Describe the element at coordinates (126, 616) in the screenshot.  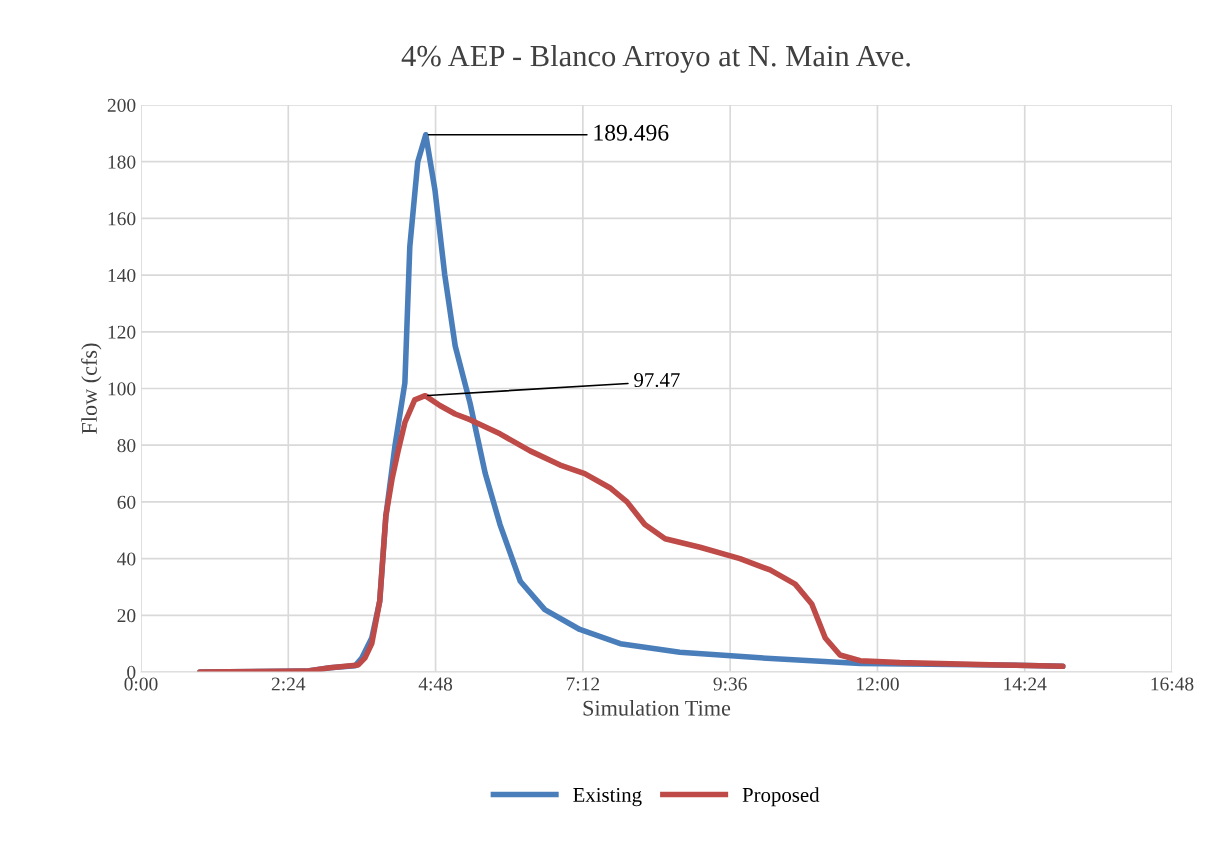
I see `y-tick-label: 20` at that location.